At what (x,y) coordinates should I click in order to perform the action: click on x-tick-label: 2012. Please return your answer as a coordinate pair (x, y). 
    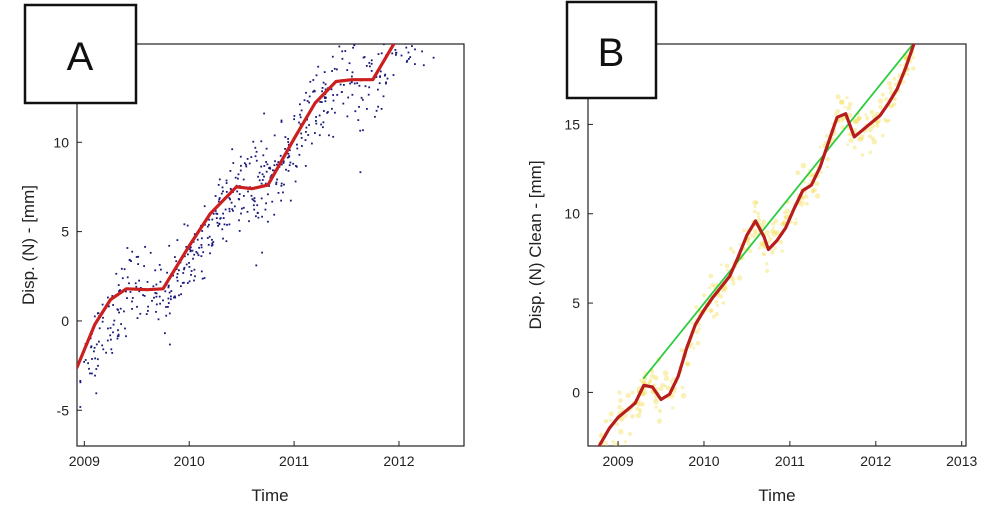
    Looking at the image, I should click on (398, 461).